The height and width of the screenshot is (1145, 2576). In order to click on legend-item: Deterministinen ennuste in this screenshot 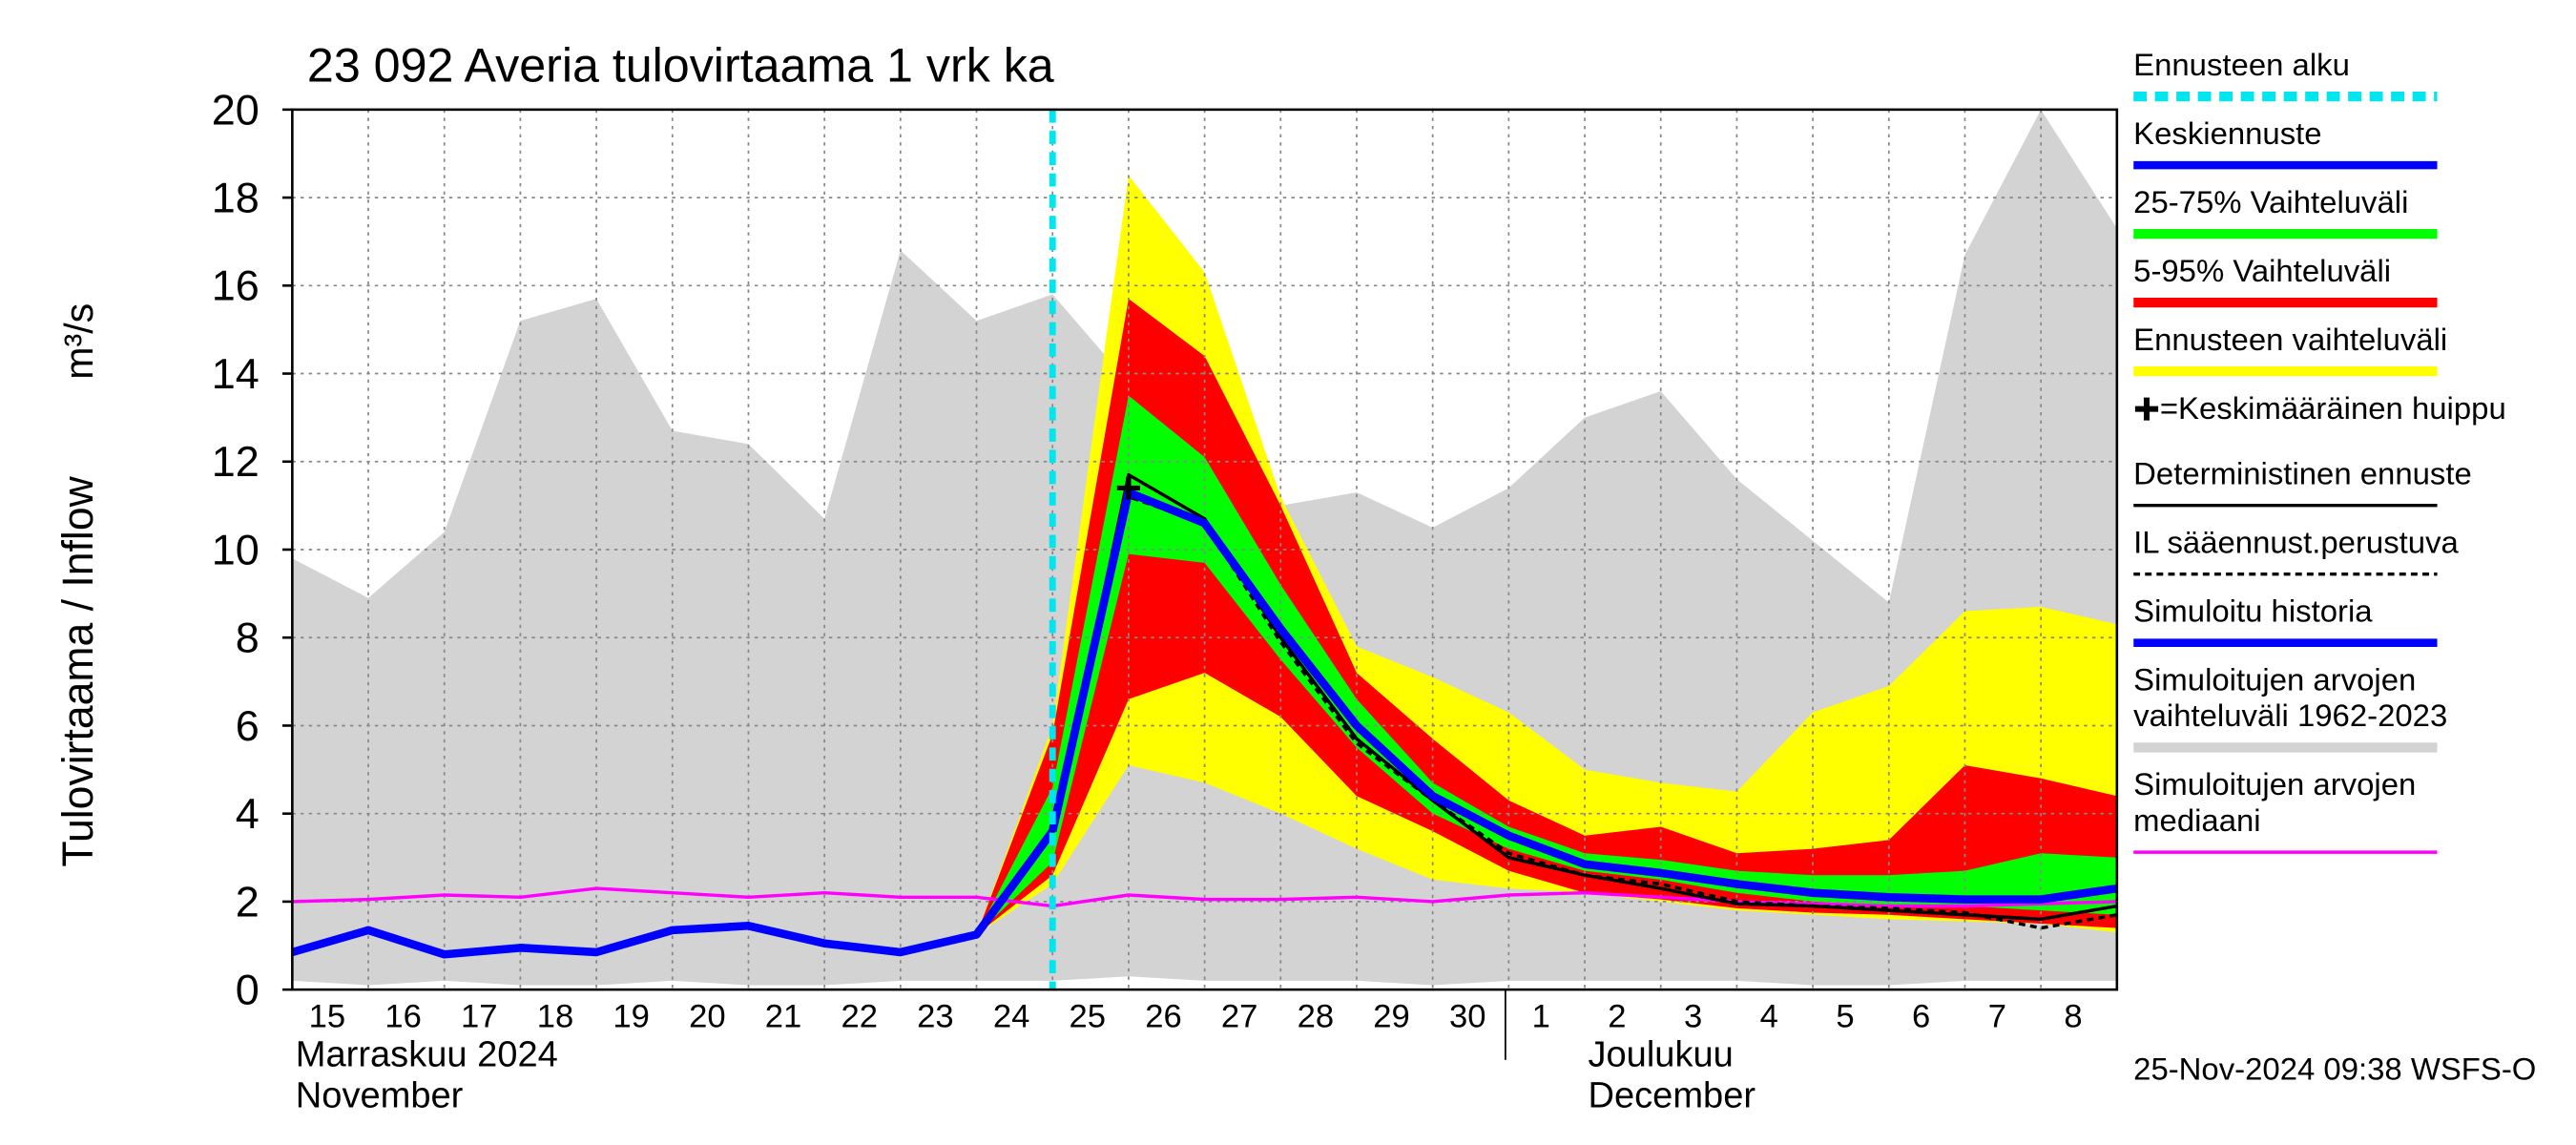, I will do `click(2325, 485)`.